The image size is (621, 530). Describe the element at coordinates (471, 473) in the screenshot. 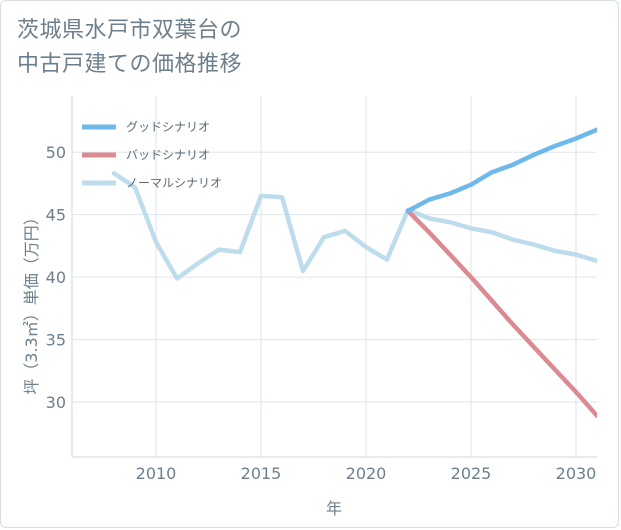

I see `x-tick-label: 2025` at that location.